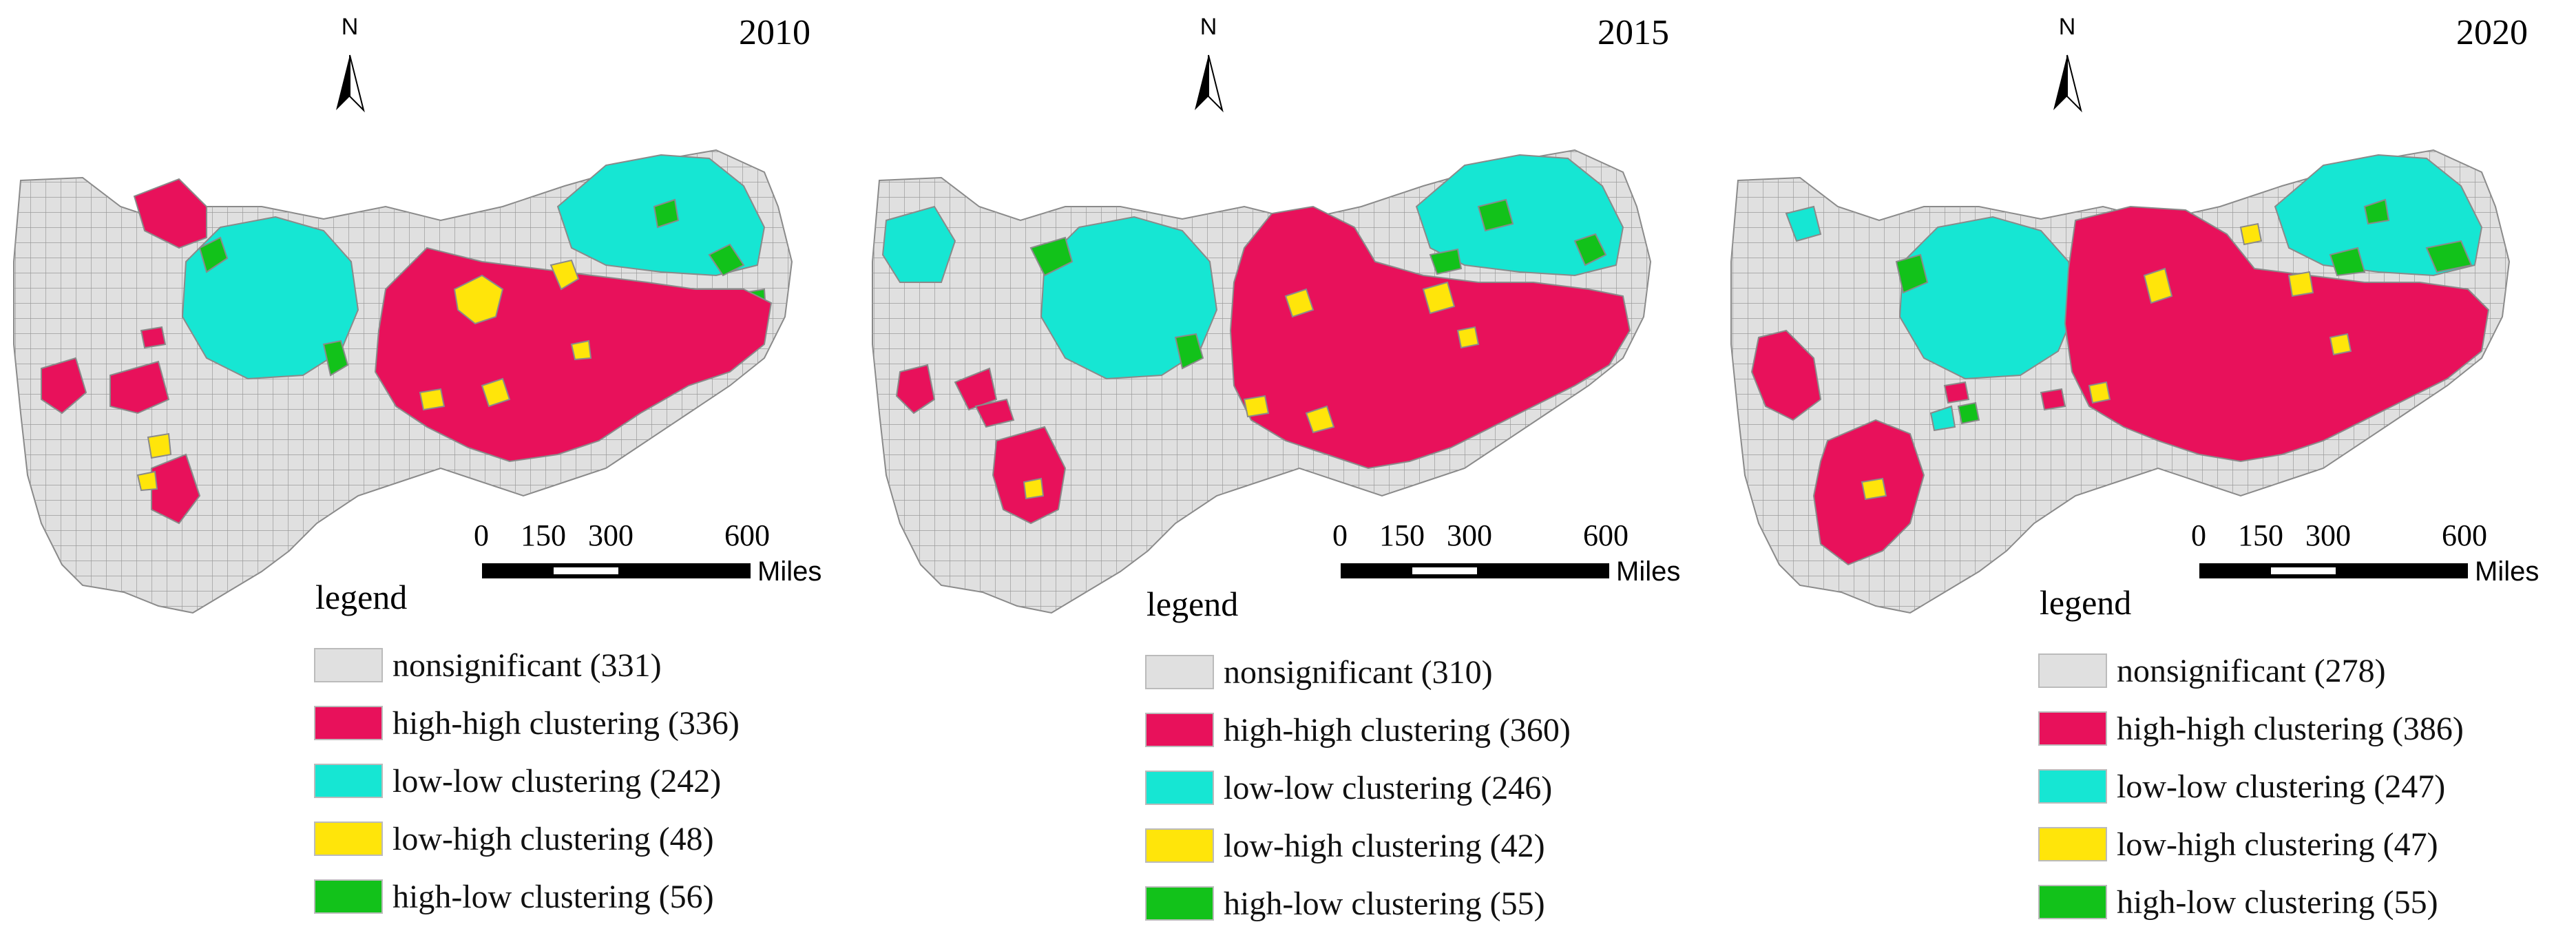  Describe the element at coordinates (2281, 786) in the screenshot. I see `legend-label: low-low clustering (247)` at that location.